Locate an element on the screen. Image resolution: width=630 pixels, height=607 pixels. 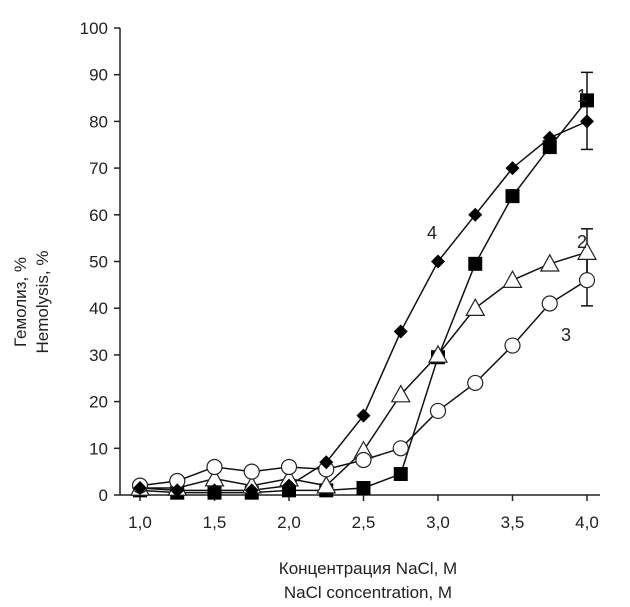
series-labels: 1 2 3 4 is located at coordinates (507, 215).